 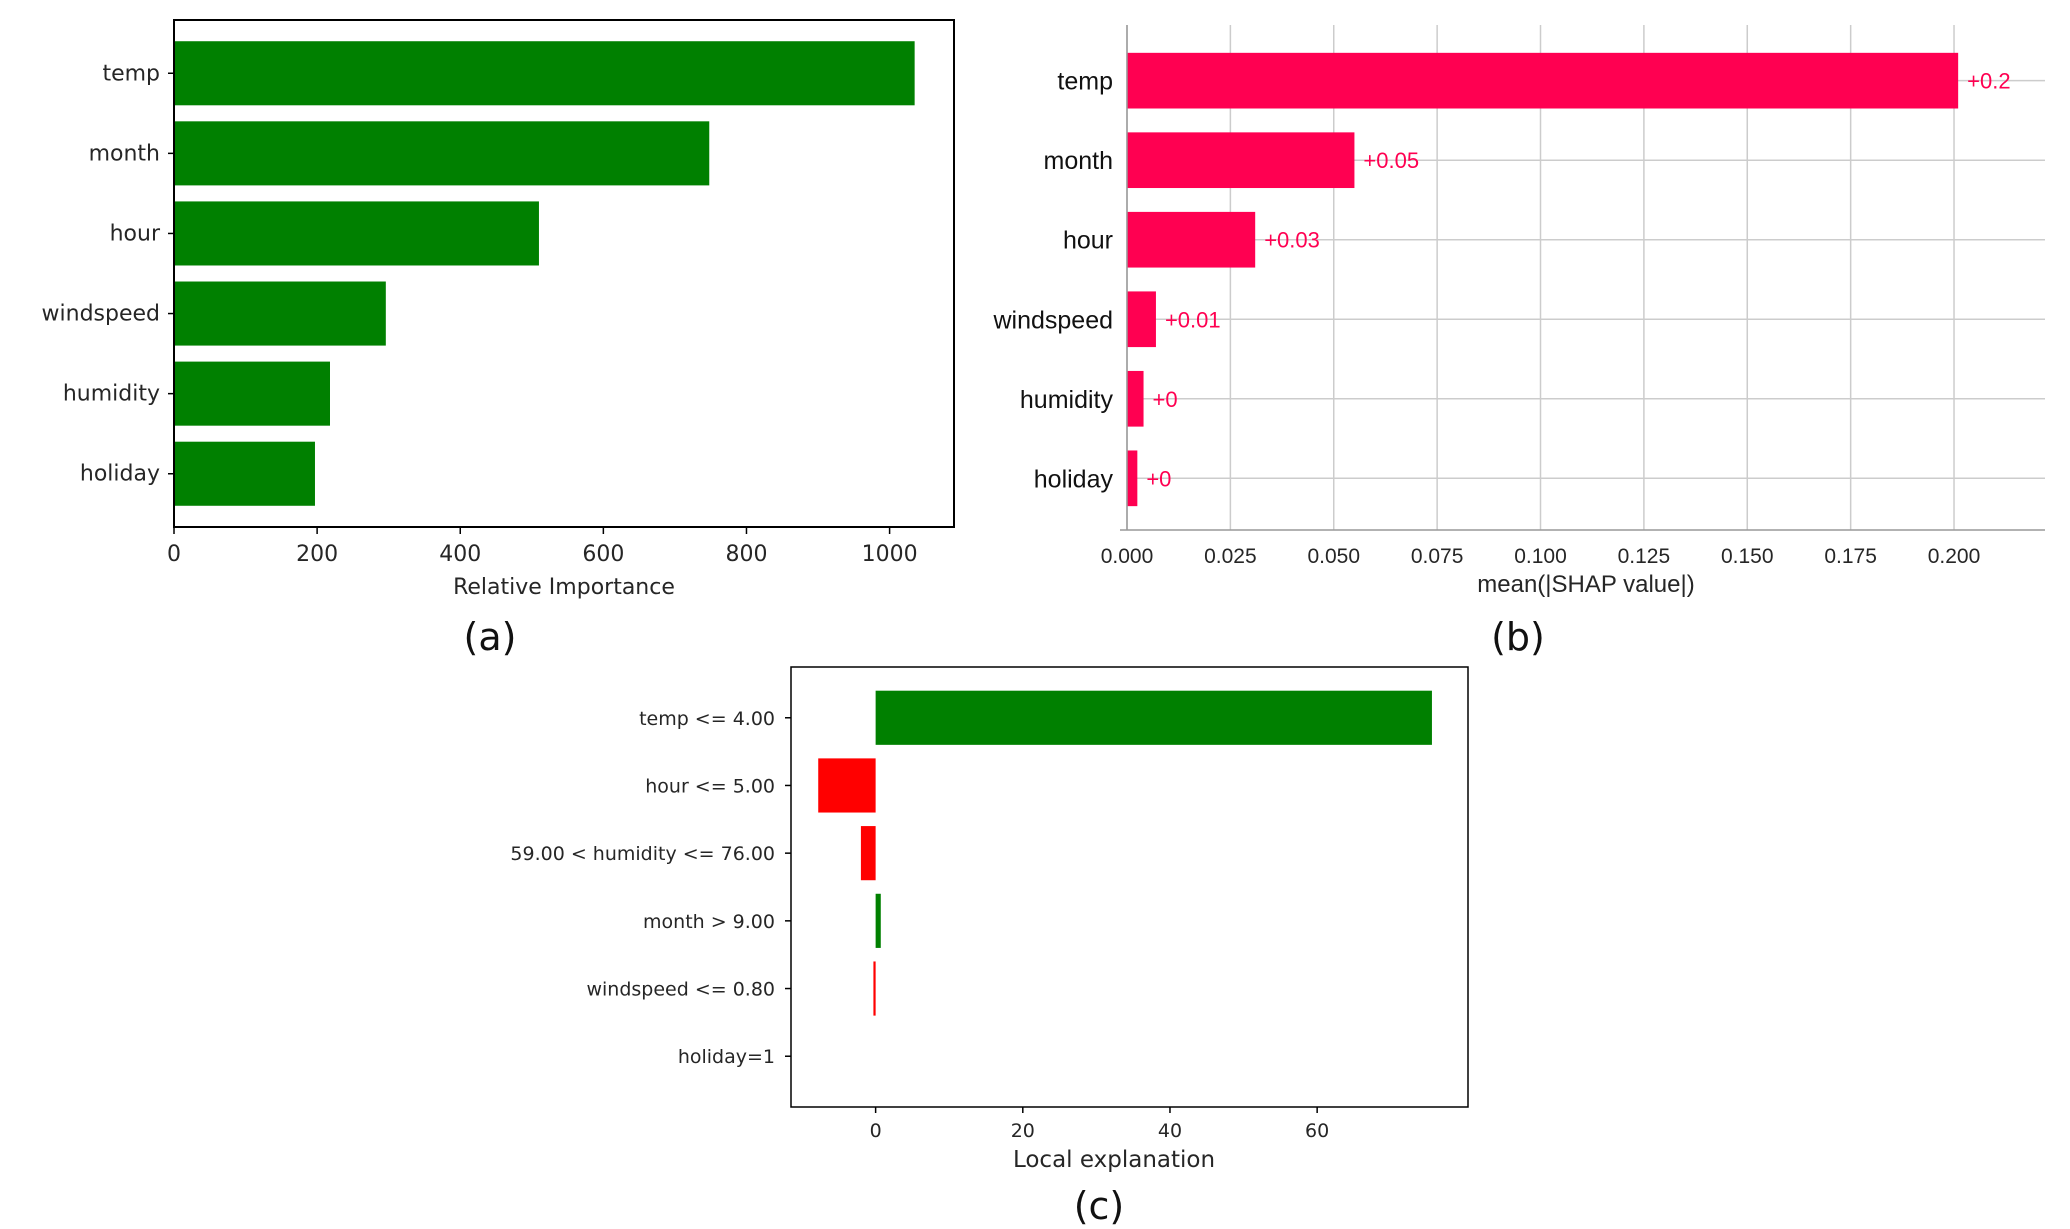 I want to click on chart-b-data-label-0: +0.2, so click(x=1988, y=81).